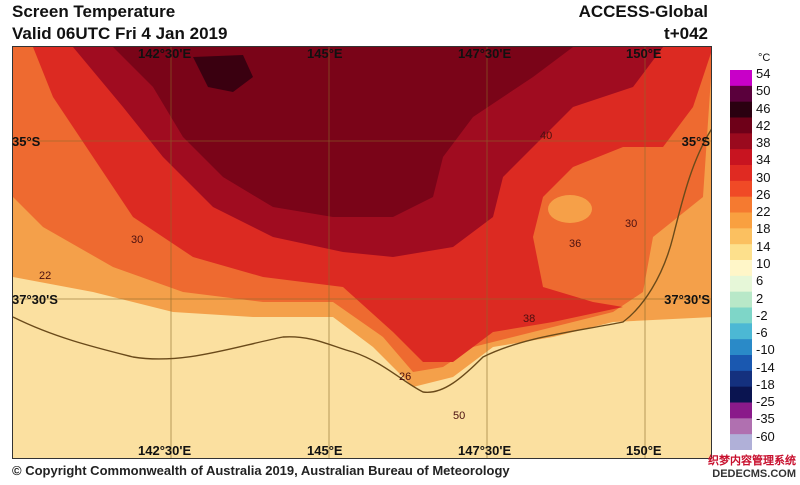 The width and height of the screenshot is (800, 485). Describe the element at coordinates (325, 450) in the screenshot. I see `lon-label-bottom: 145°E` at that location.